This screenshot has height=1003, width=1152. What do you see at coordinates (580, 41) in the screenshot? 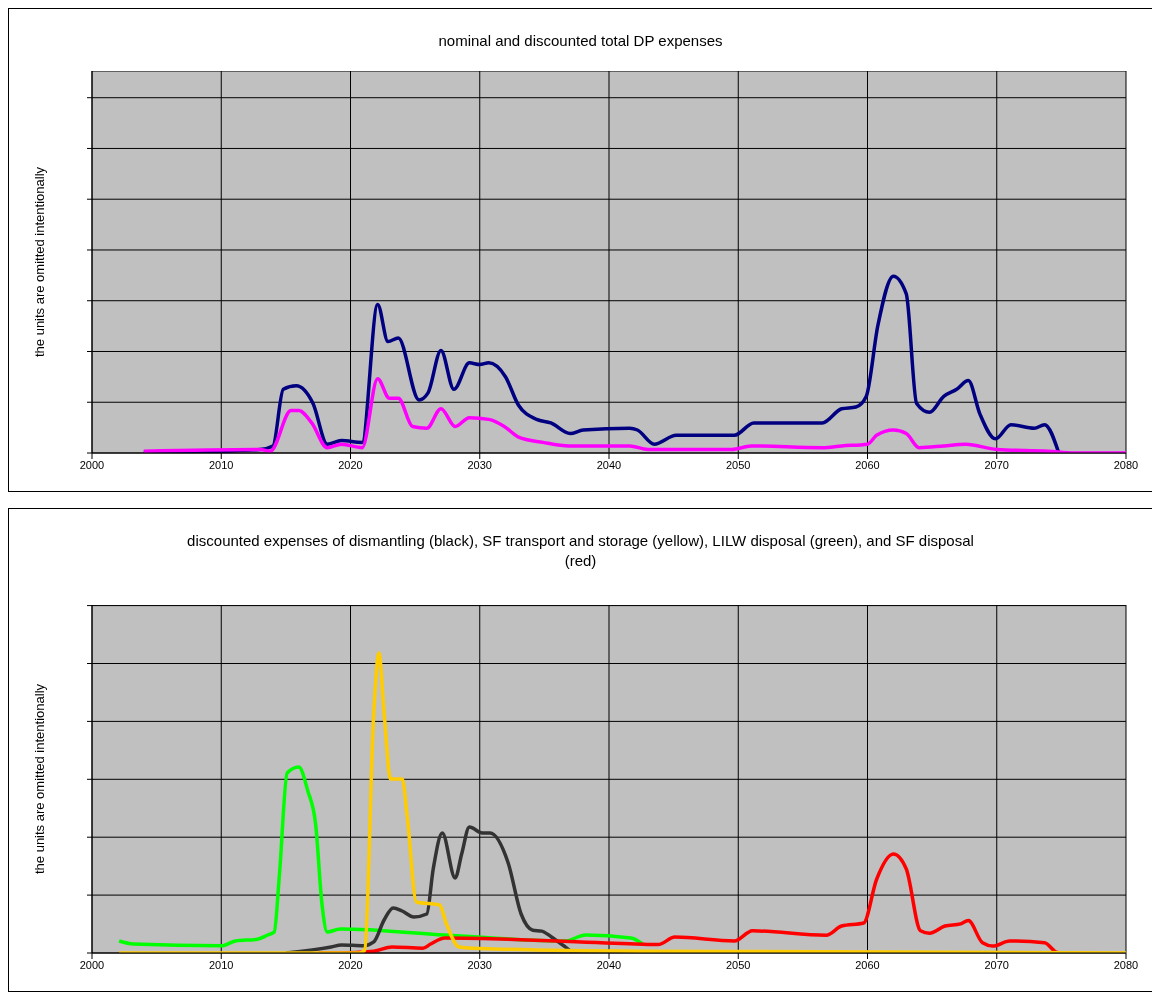
I see `chart-title: nominal and discounted total DP expenses` at bounding box center [580, 41].